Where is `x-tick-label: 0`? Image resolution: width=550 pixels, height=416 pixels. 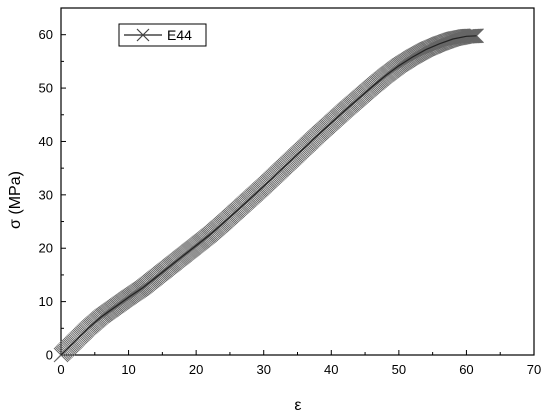
x-tick-label: 0 is located at coordinates (60, 369).